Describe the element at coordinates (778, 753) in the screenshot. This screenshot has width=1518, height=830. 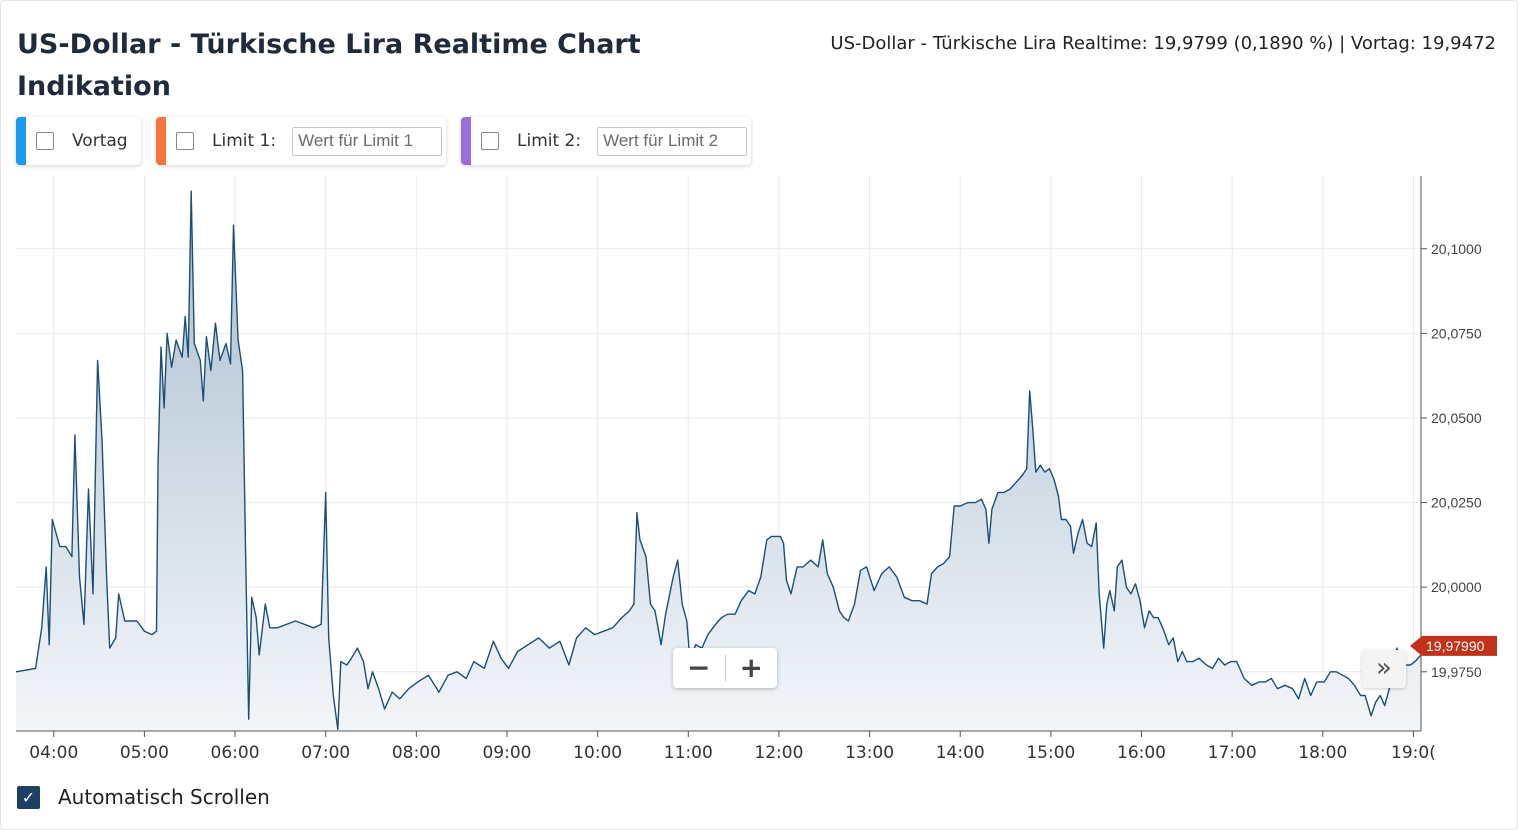
I see `x-tick-label: 12:00` at that location.